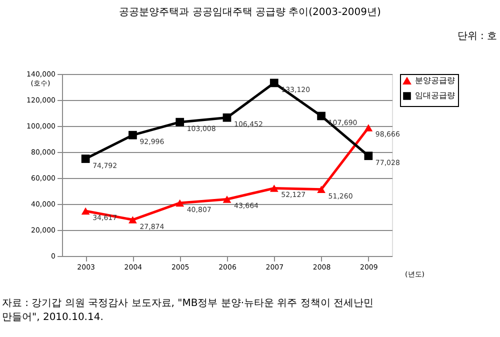  I want to click on text: 자료 : 강기갑 의원 국정감사 보도자료, "MB정부 분양·뉴타운 위주 정책이 전세난민 만들어", 2010.10.14., so click(188, 310).